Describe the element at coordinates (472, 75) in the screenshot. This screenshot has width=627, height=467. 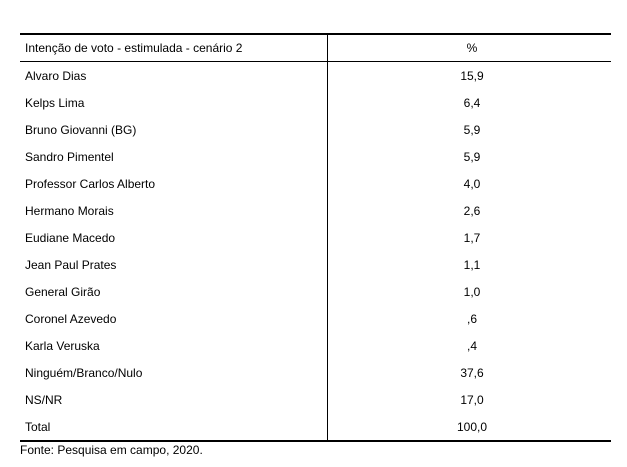
I see `percent-cell: 15,9` at that location.